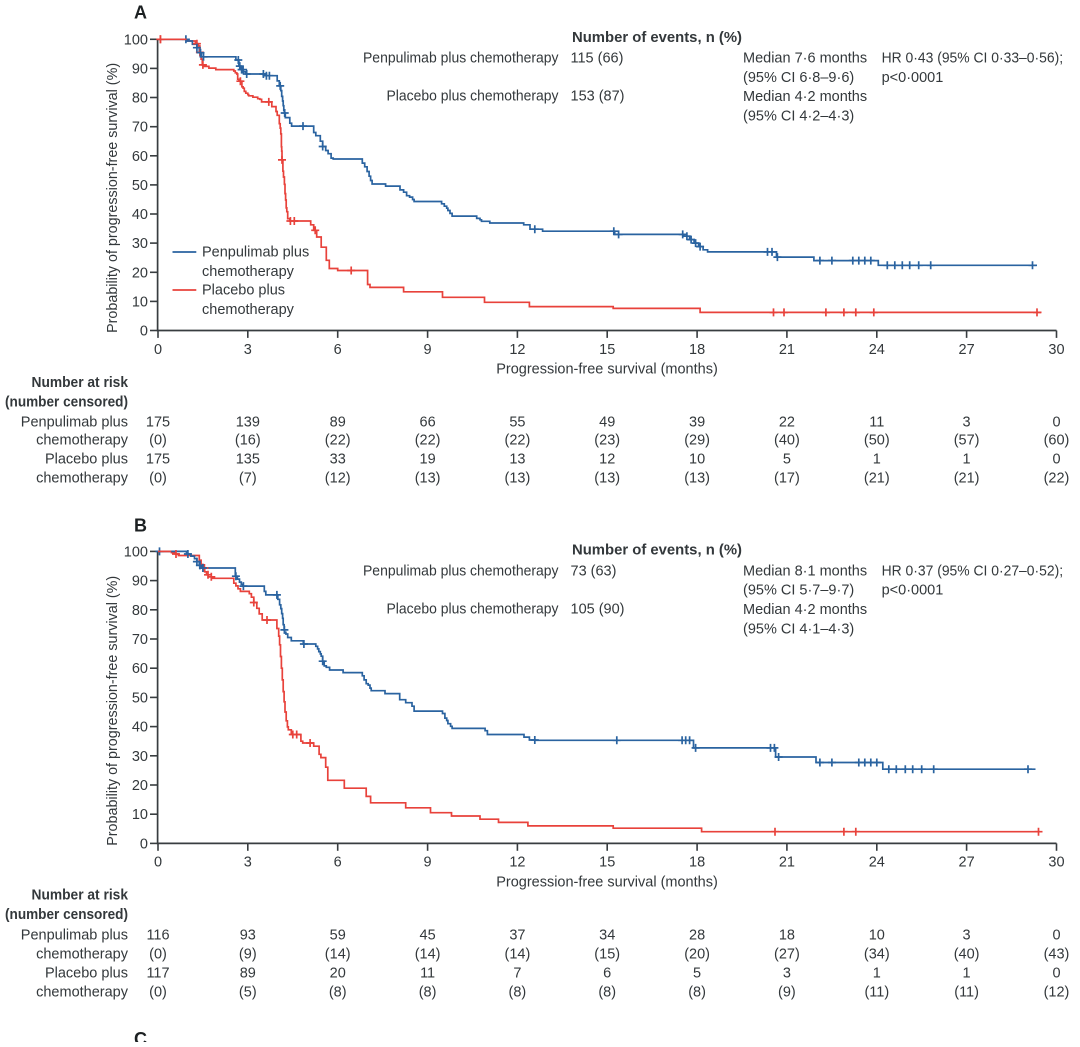  I want to click on svg-text: 105 (90), so click(598, 609).